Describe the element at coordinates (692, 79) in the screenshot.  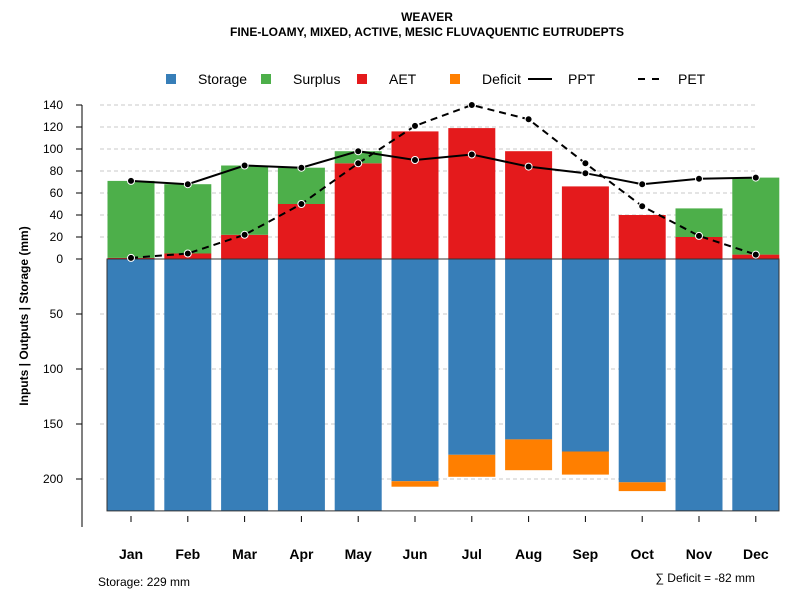
I see `legend-label: PET` at that location.